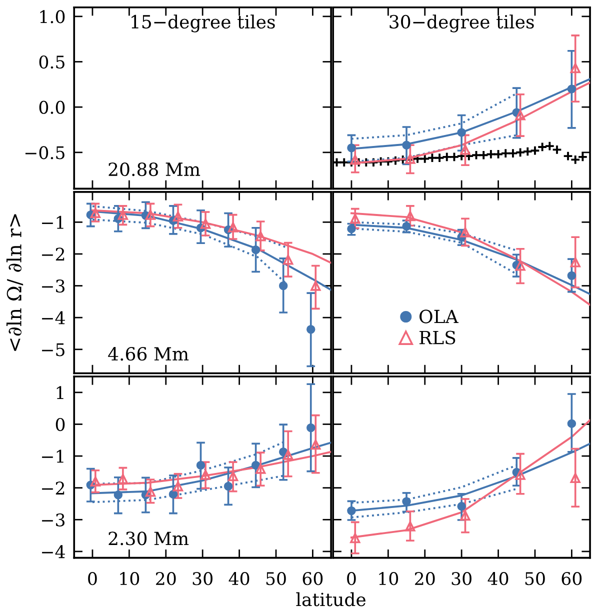  Describe the element at coordinates (203, 23) in the screenshot. I see `chart-title: 15−degree tiles` at that location.